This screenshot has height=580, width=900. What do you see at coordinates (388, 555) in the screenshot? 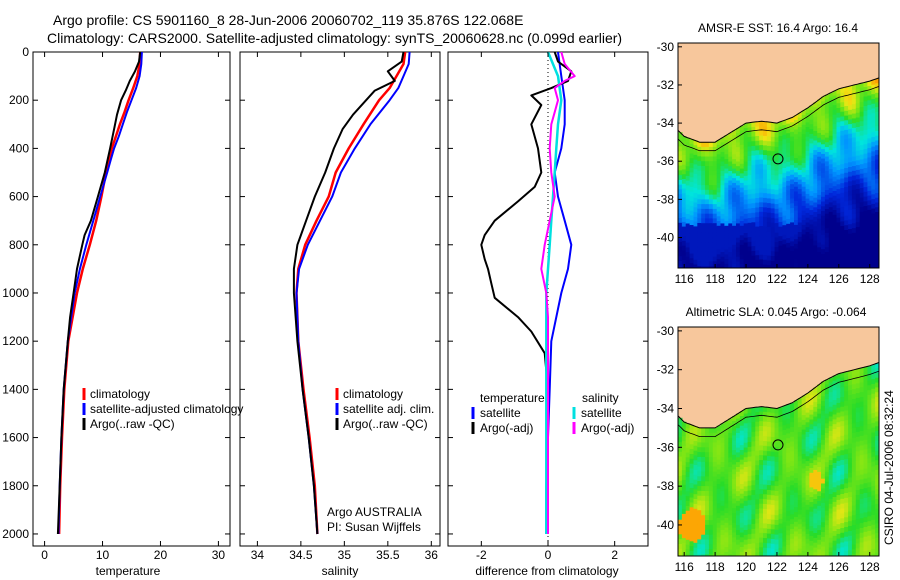
I see `salinity-xtick-label: 35.5` at bounding box center [388, 555].